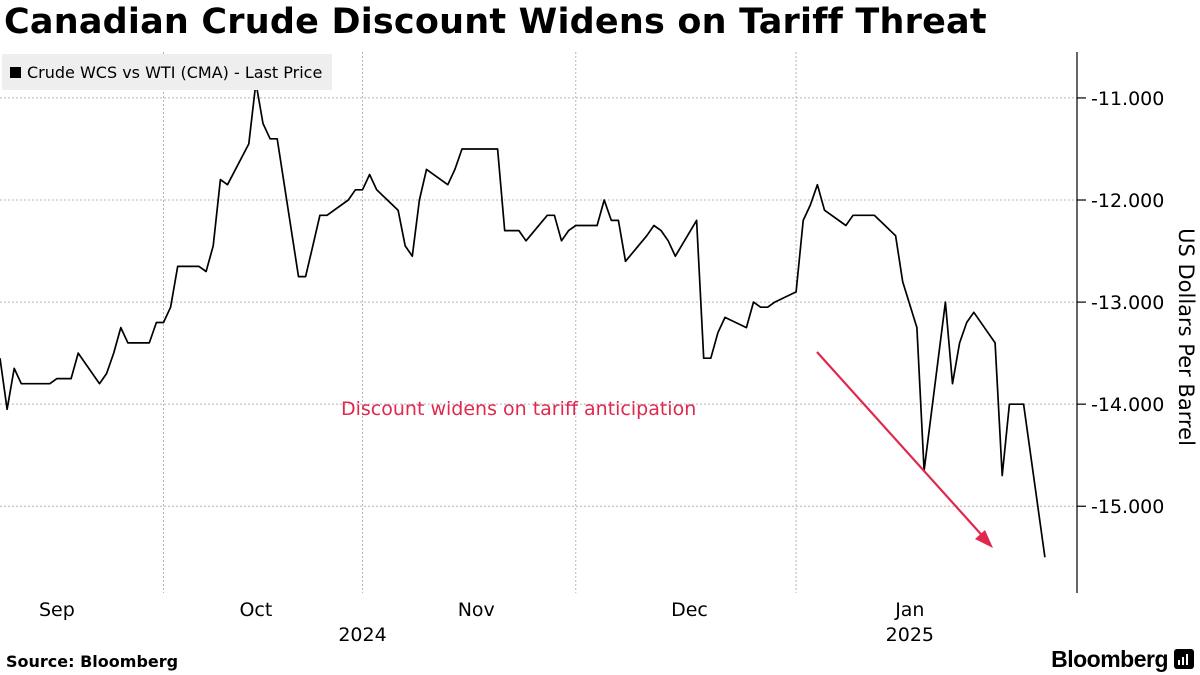 The height and width of the screenshot is (675, 1200). What do you see at coordinates (984, 539) in the screenshot?
I see `arrow-head` at bounding box center [984, 539].